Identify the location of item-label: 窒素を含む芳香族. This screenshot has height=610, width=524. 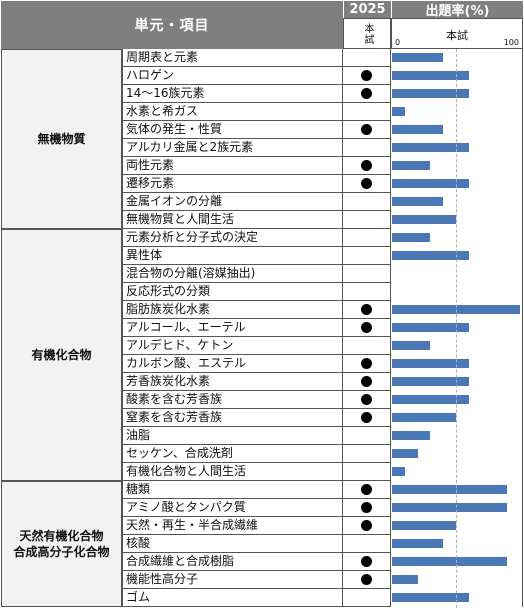
(232, 418).